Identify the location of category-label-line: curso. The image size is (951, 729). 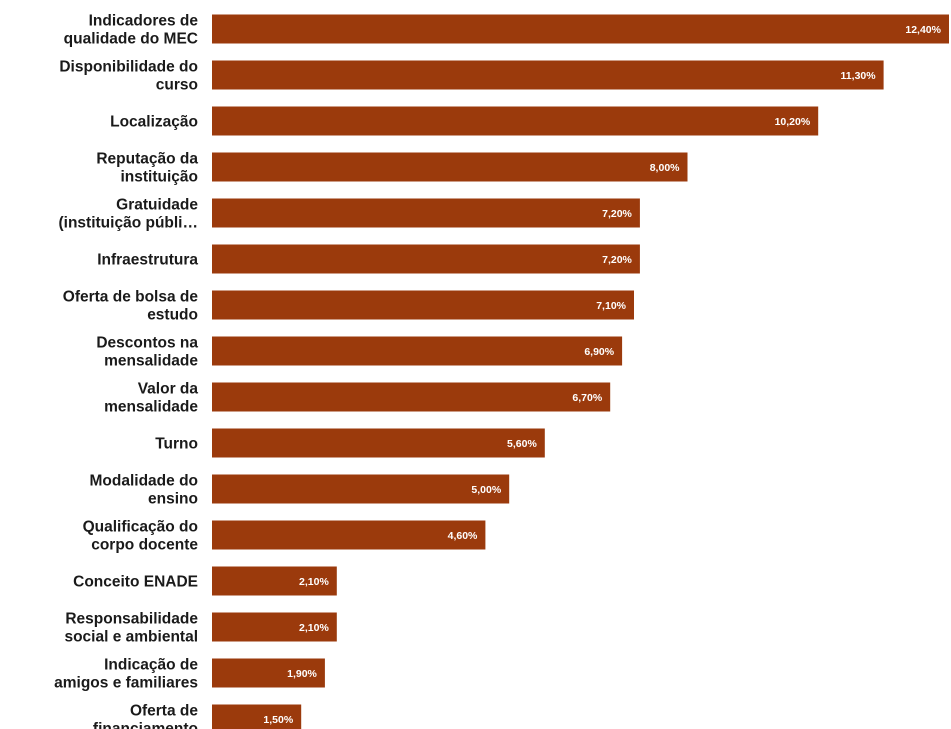
(177, 85).